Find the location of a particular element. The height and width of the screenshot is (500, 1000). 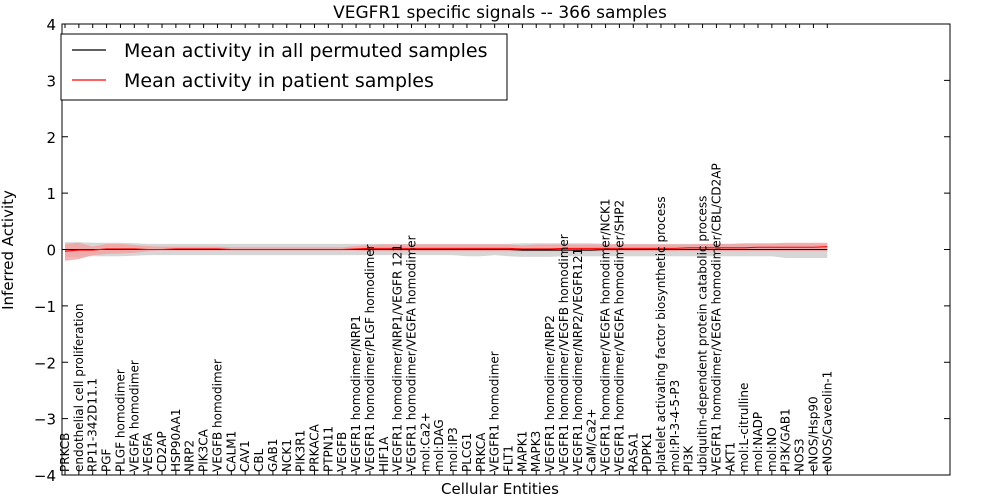

y-tick-label: 2 is located at coordinates (51, 138).